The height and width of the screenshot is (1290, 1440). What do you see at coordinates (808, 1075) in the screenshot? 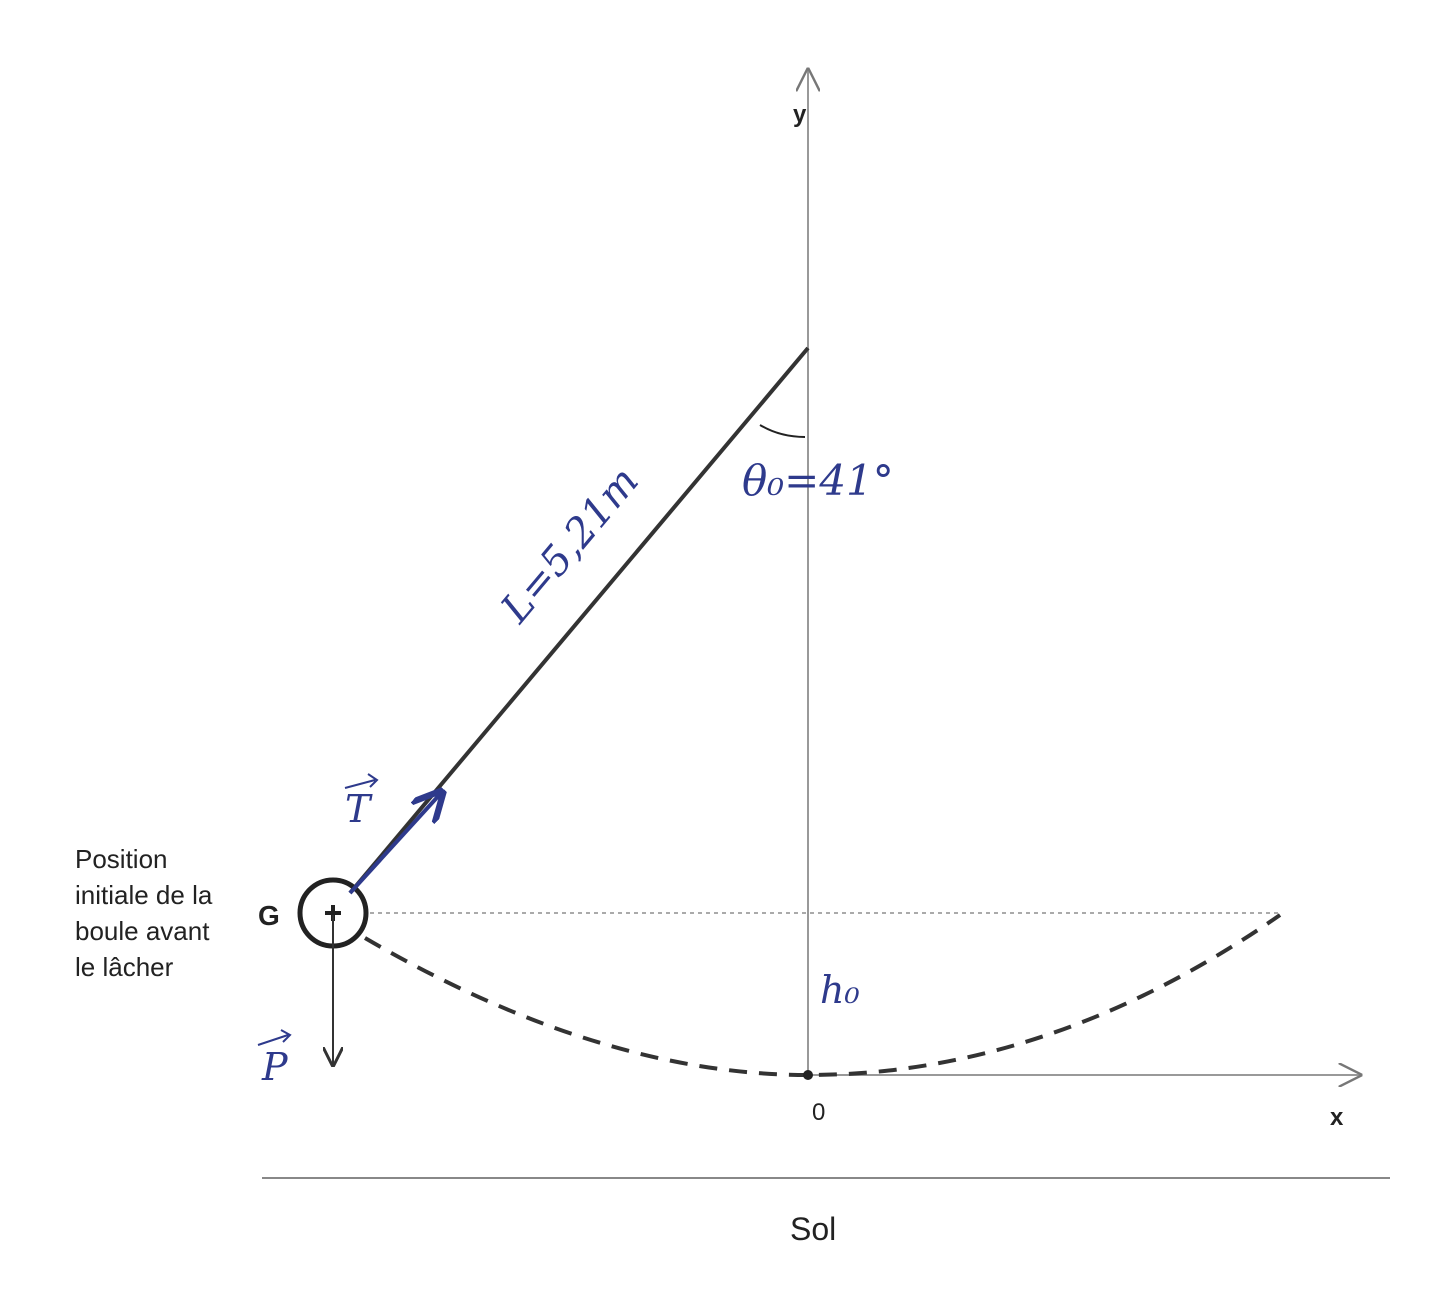
I see `origin-point` at bounding box center [808, 1075].